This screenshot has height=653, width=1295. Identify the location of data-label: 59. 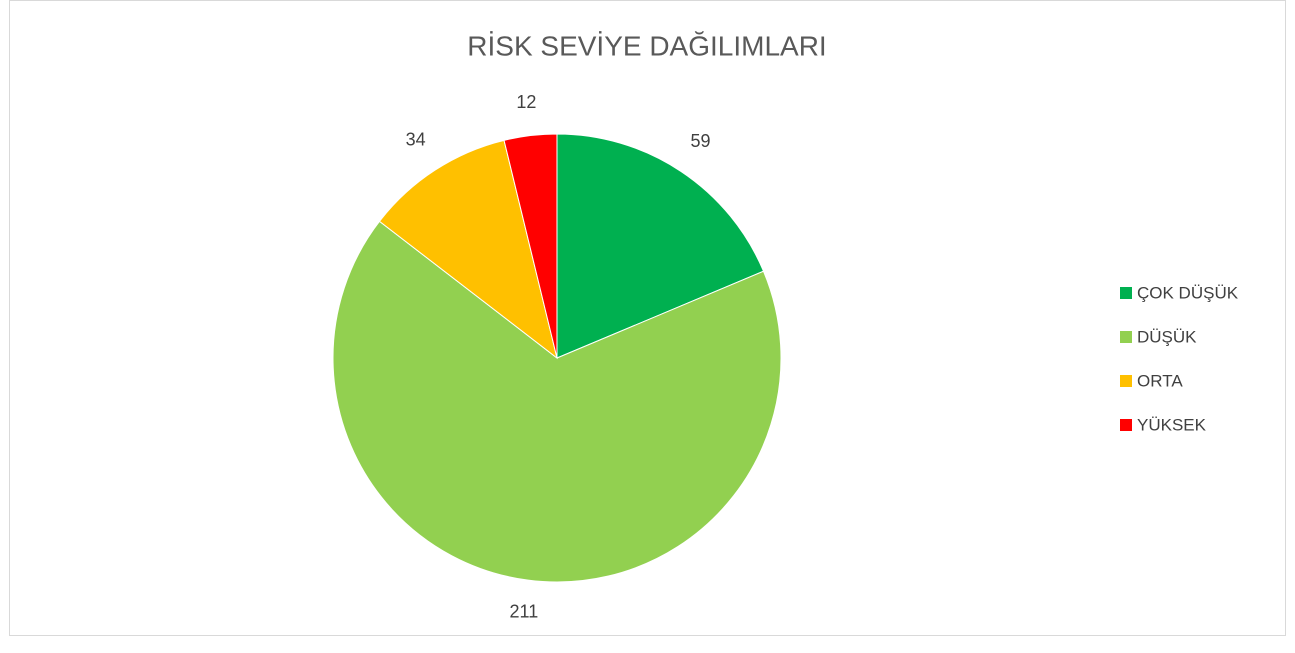
(701, 141).